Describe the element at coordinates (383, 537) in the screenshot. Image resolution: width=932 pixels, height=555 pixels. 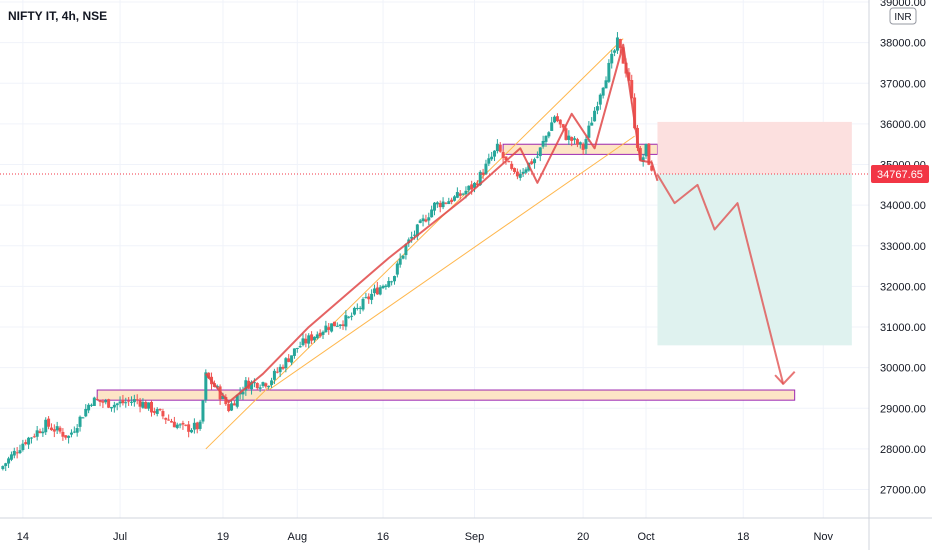
I see `time-tick-label: 16` at that location.